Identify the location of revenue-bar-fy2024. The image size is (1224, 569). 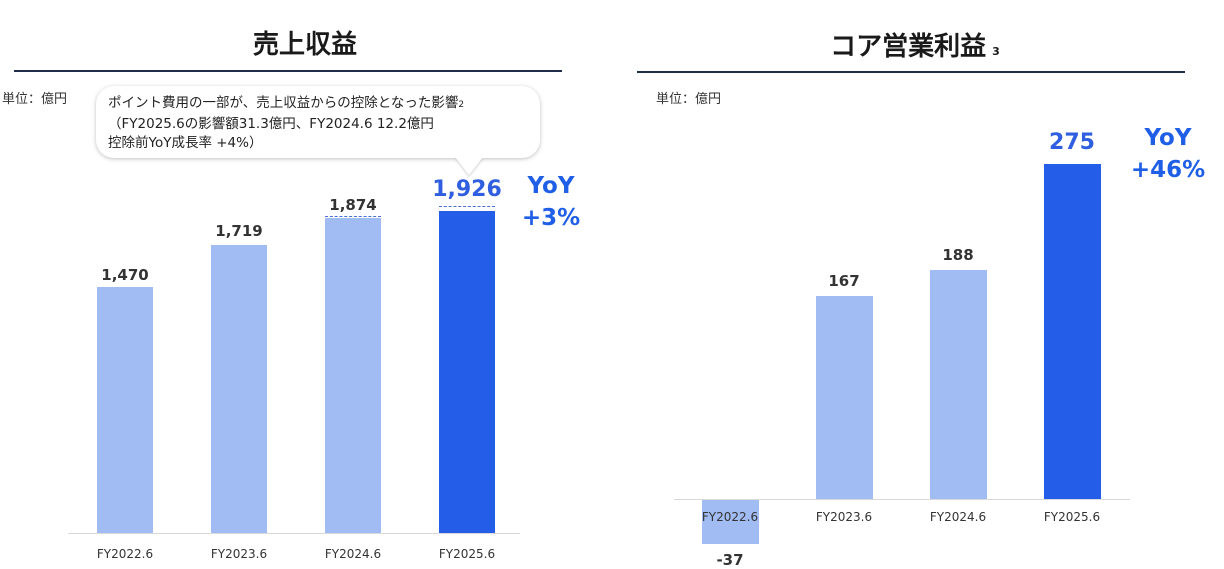
(353, 375).